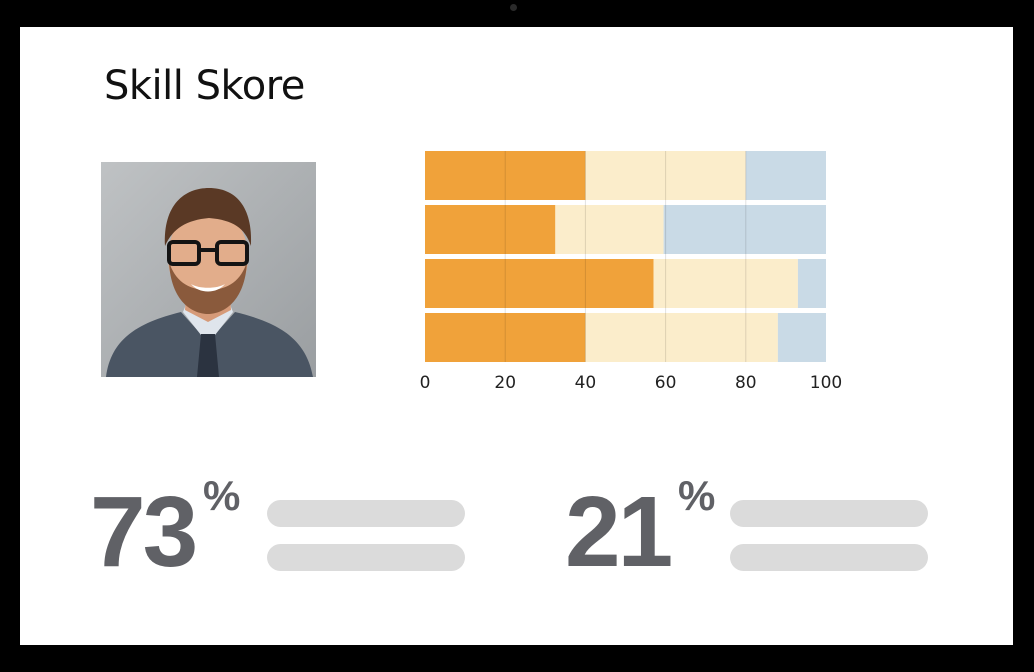  Describe the element at coordinates (746, 383) in the screenshot. I see `x-tick-label: 80` at that location.